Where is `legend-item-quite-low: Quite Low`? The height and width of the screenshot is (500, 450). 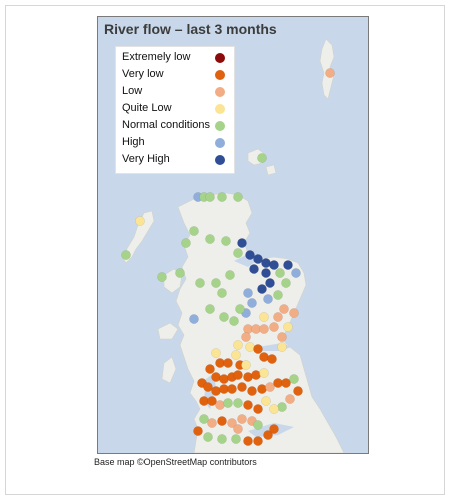 legend-item-quite-low: Quite Low is located at coordinates (175, 109).